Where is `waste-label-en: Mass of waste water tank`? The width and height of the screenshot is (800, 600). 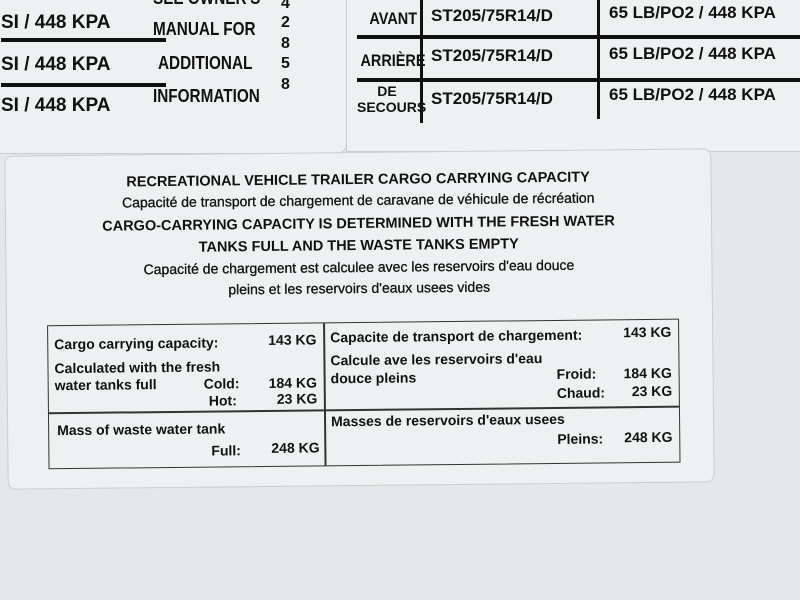 waste-label-en: Mass of waste water tank is located at coordinates (141, 429).